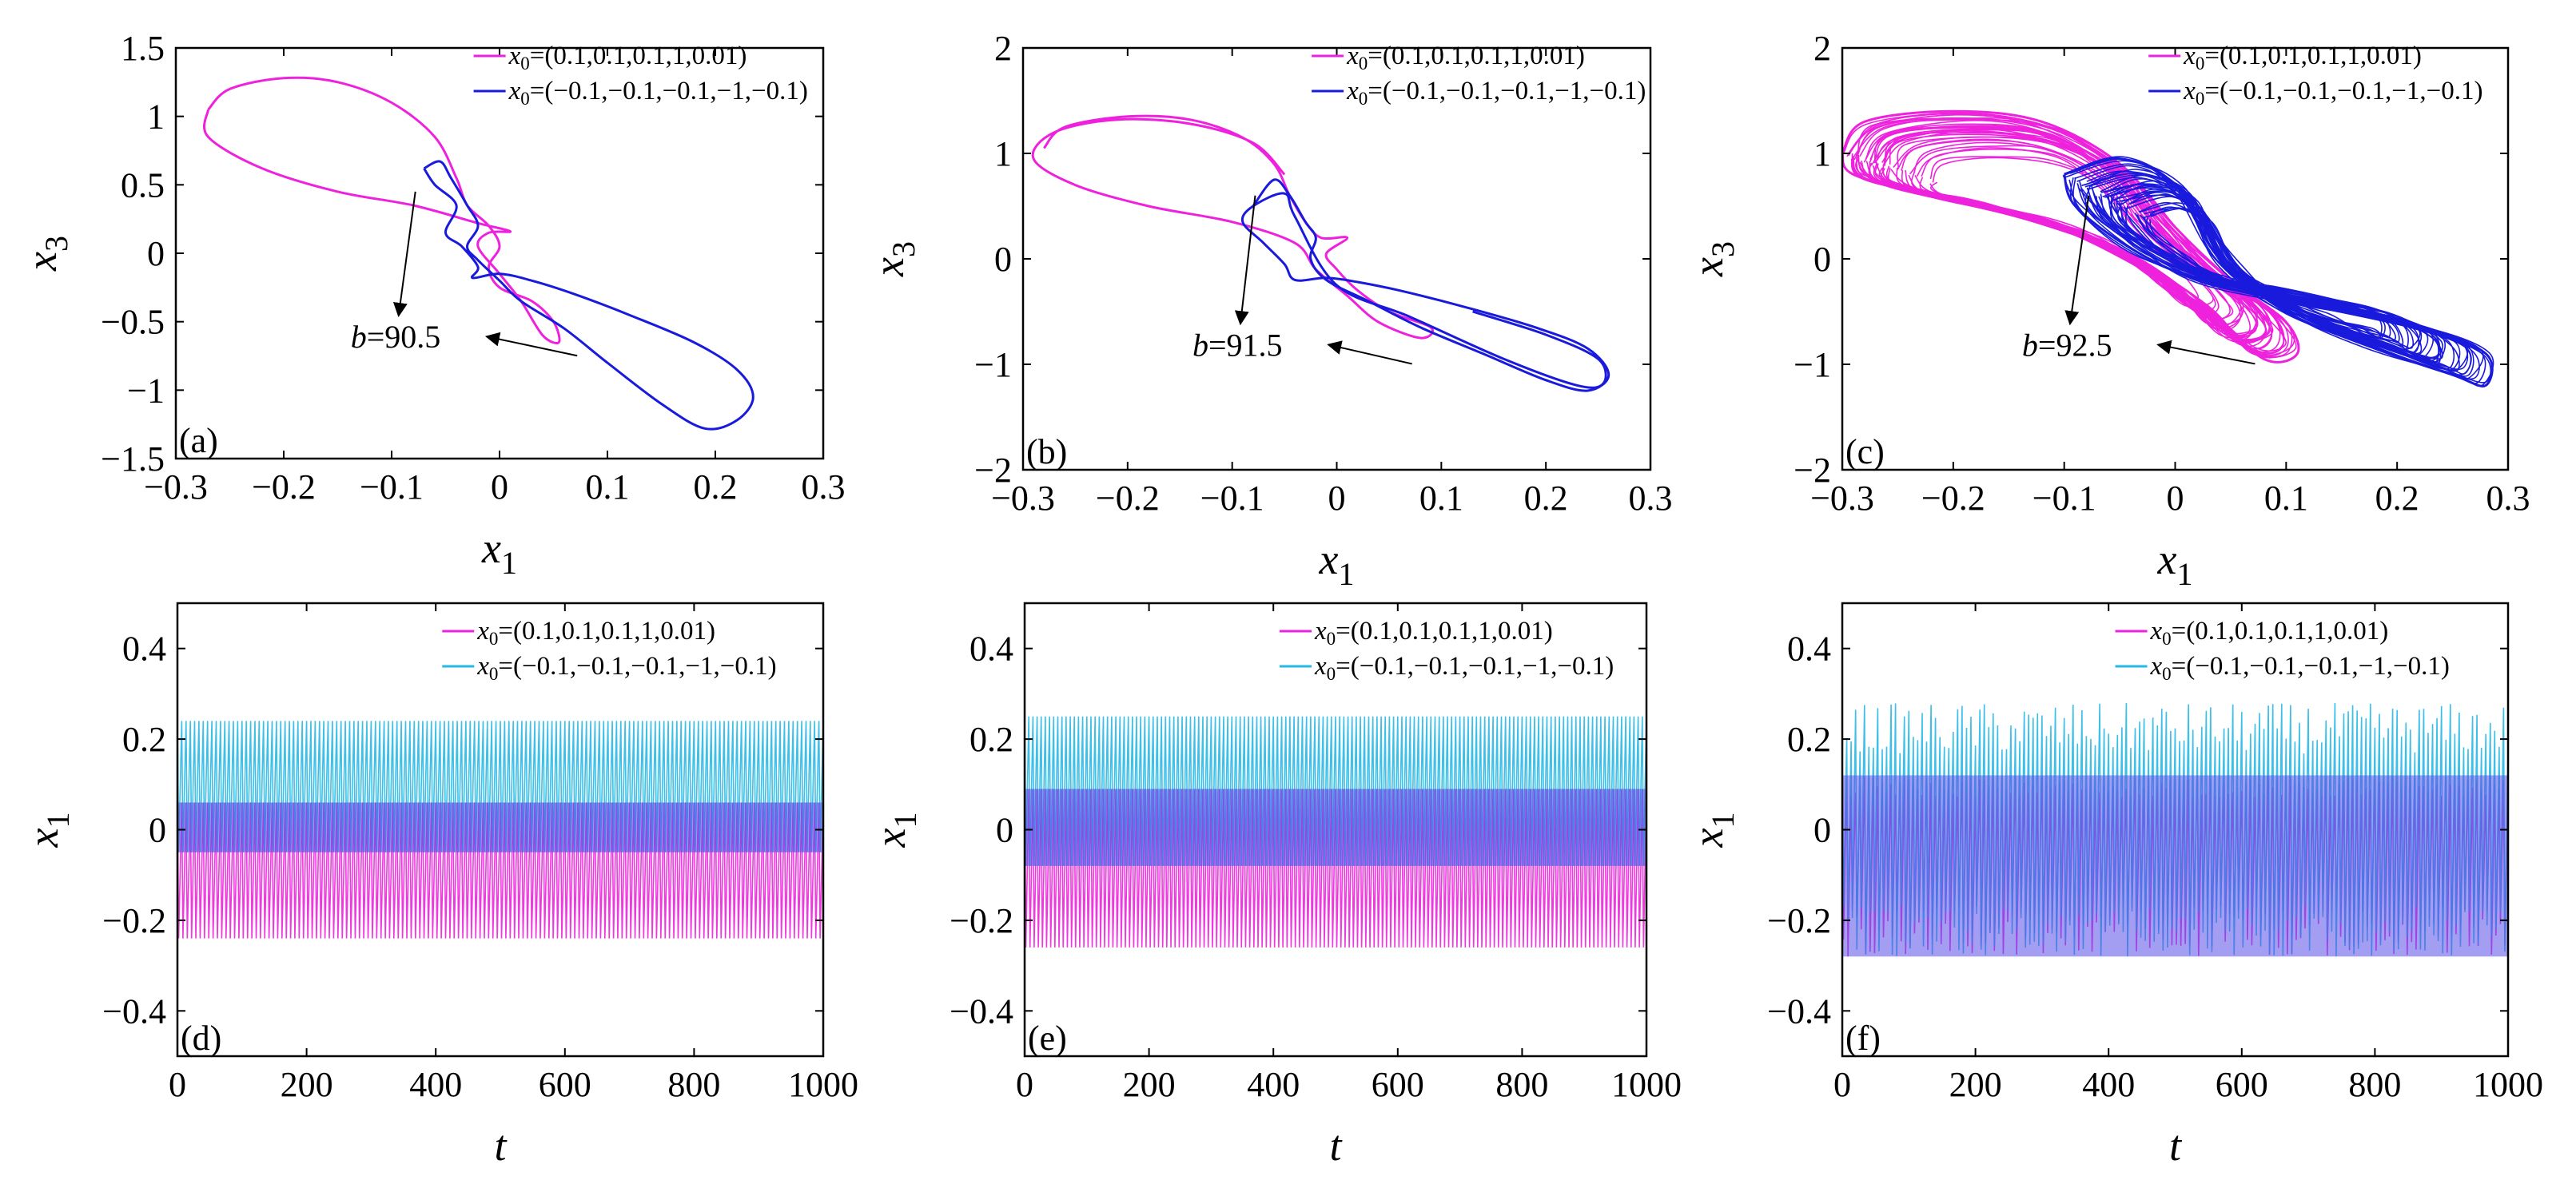  Describe the element at coordinates (133, 459) in the screenshot. I see `y-tick-label: −1.5` at that location.